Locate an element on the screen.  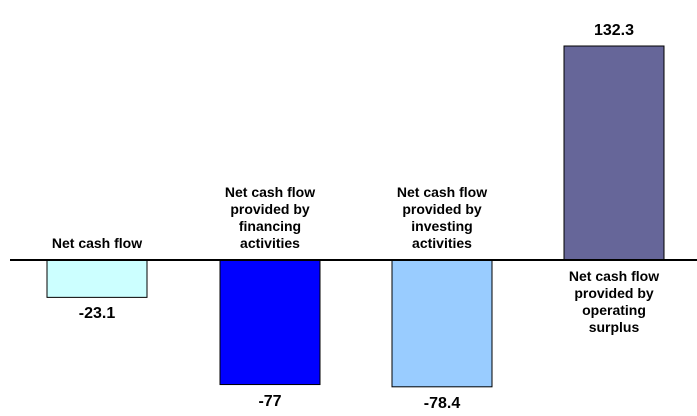
value-label: -77 is located at coordinates (270, 401).